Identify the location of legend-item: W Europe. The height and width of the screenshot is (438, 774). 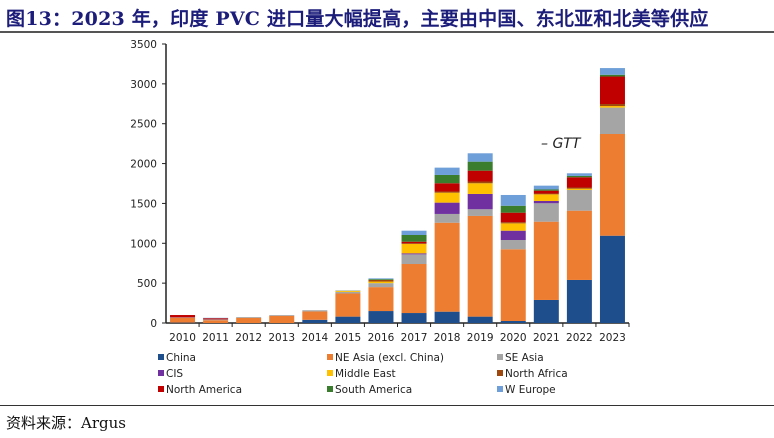
(526, 390).